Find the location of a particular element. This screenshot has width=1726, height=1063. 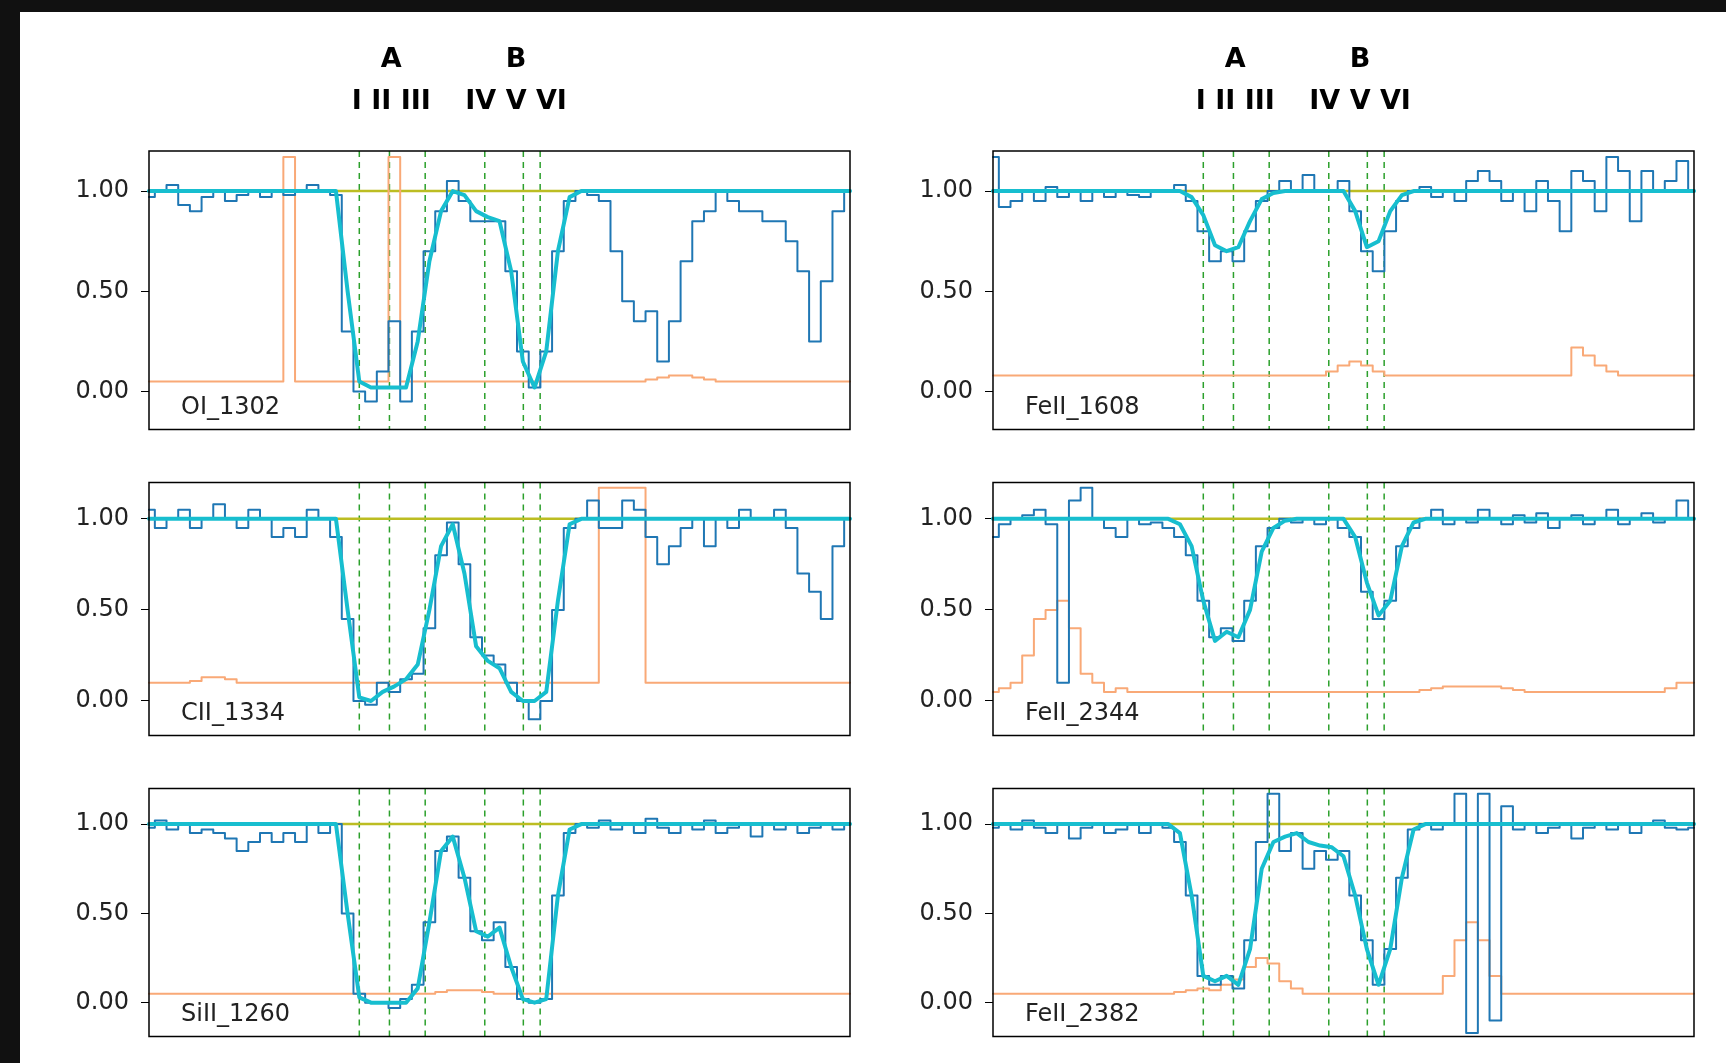

text: CII_1334 is located at coordinates (233, 711).